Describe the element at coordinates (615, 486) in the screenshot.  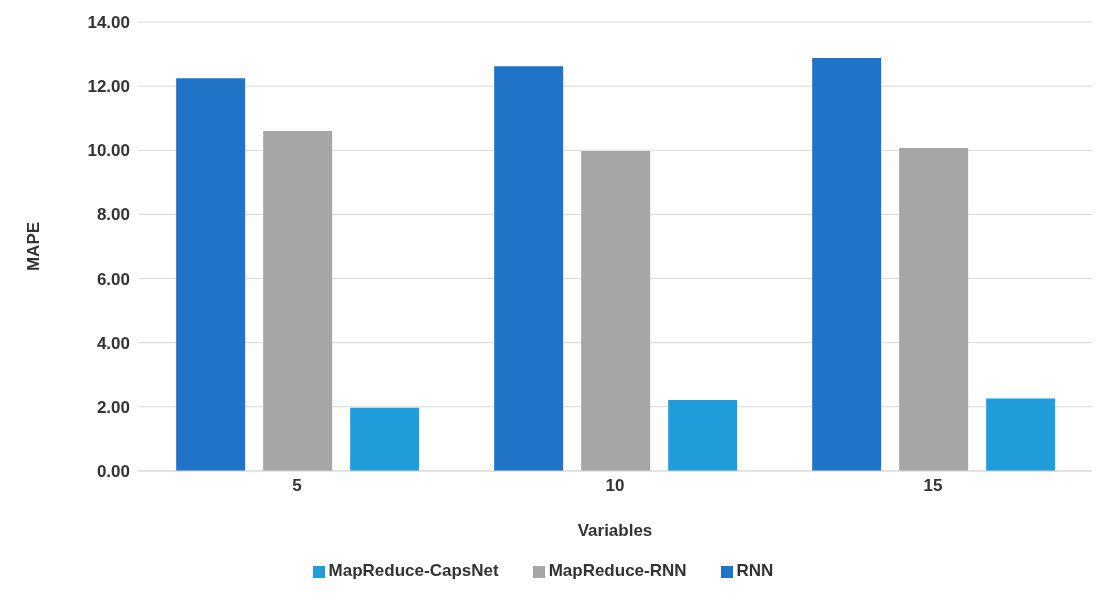
I see `x-tick-label: 10` at that location.